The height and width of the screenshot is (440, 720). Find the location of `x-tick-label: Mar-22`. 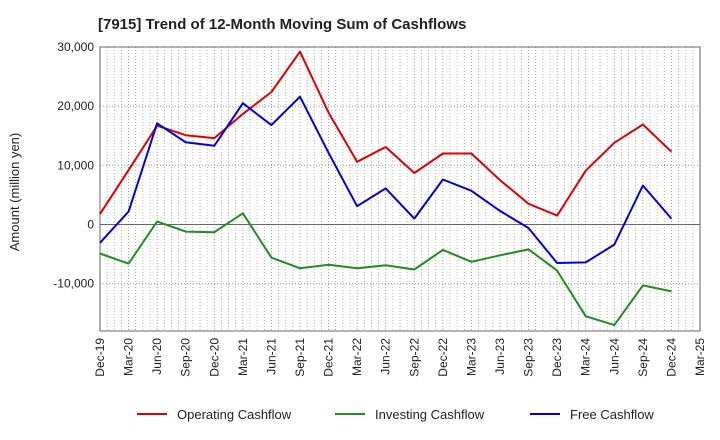

x-tick-label: Mar-22 is located at coordinates (357, 357).